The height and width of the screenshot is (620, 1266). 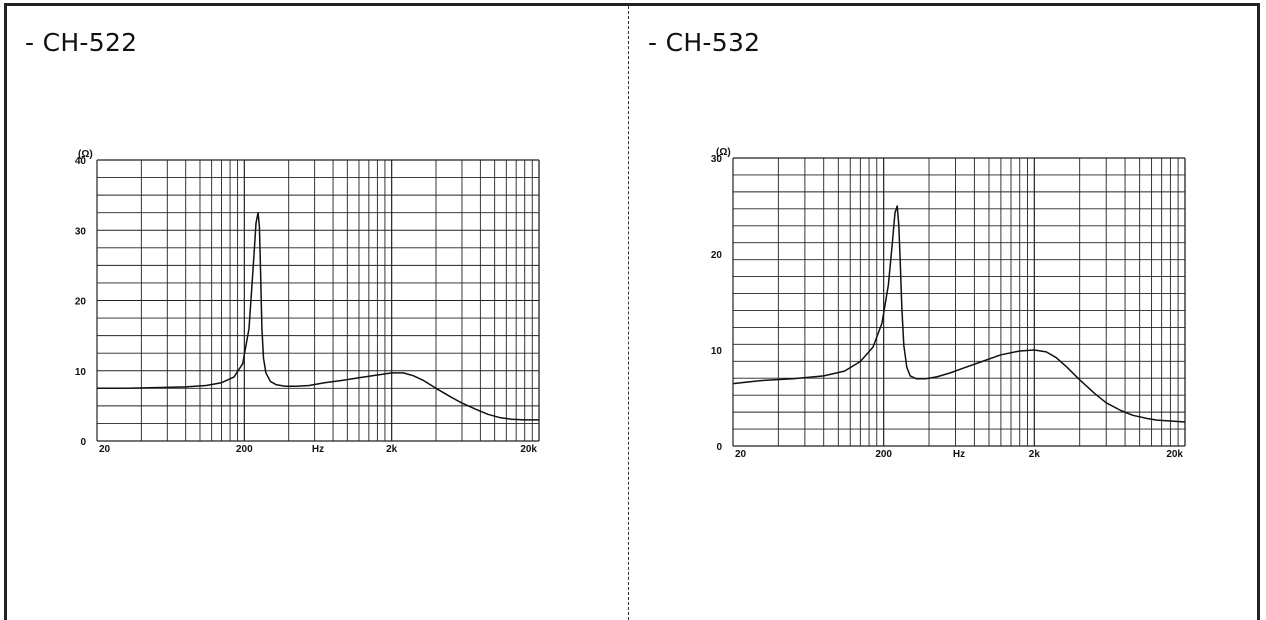 I want to click on y-tick-label: 40, so click(x=81, y=161).